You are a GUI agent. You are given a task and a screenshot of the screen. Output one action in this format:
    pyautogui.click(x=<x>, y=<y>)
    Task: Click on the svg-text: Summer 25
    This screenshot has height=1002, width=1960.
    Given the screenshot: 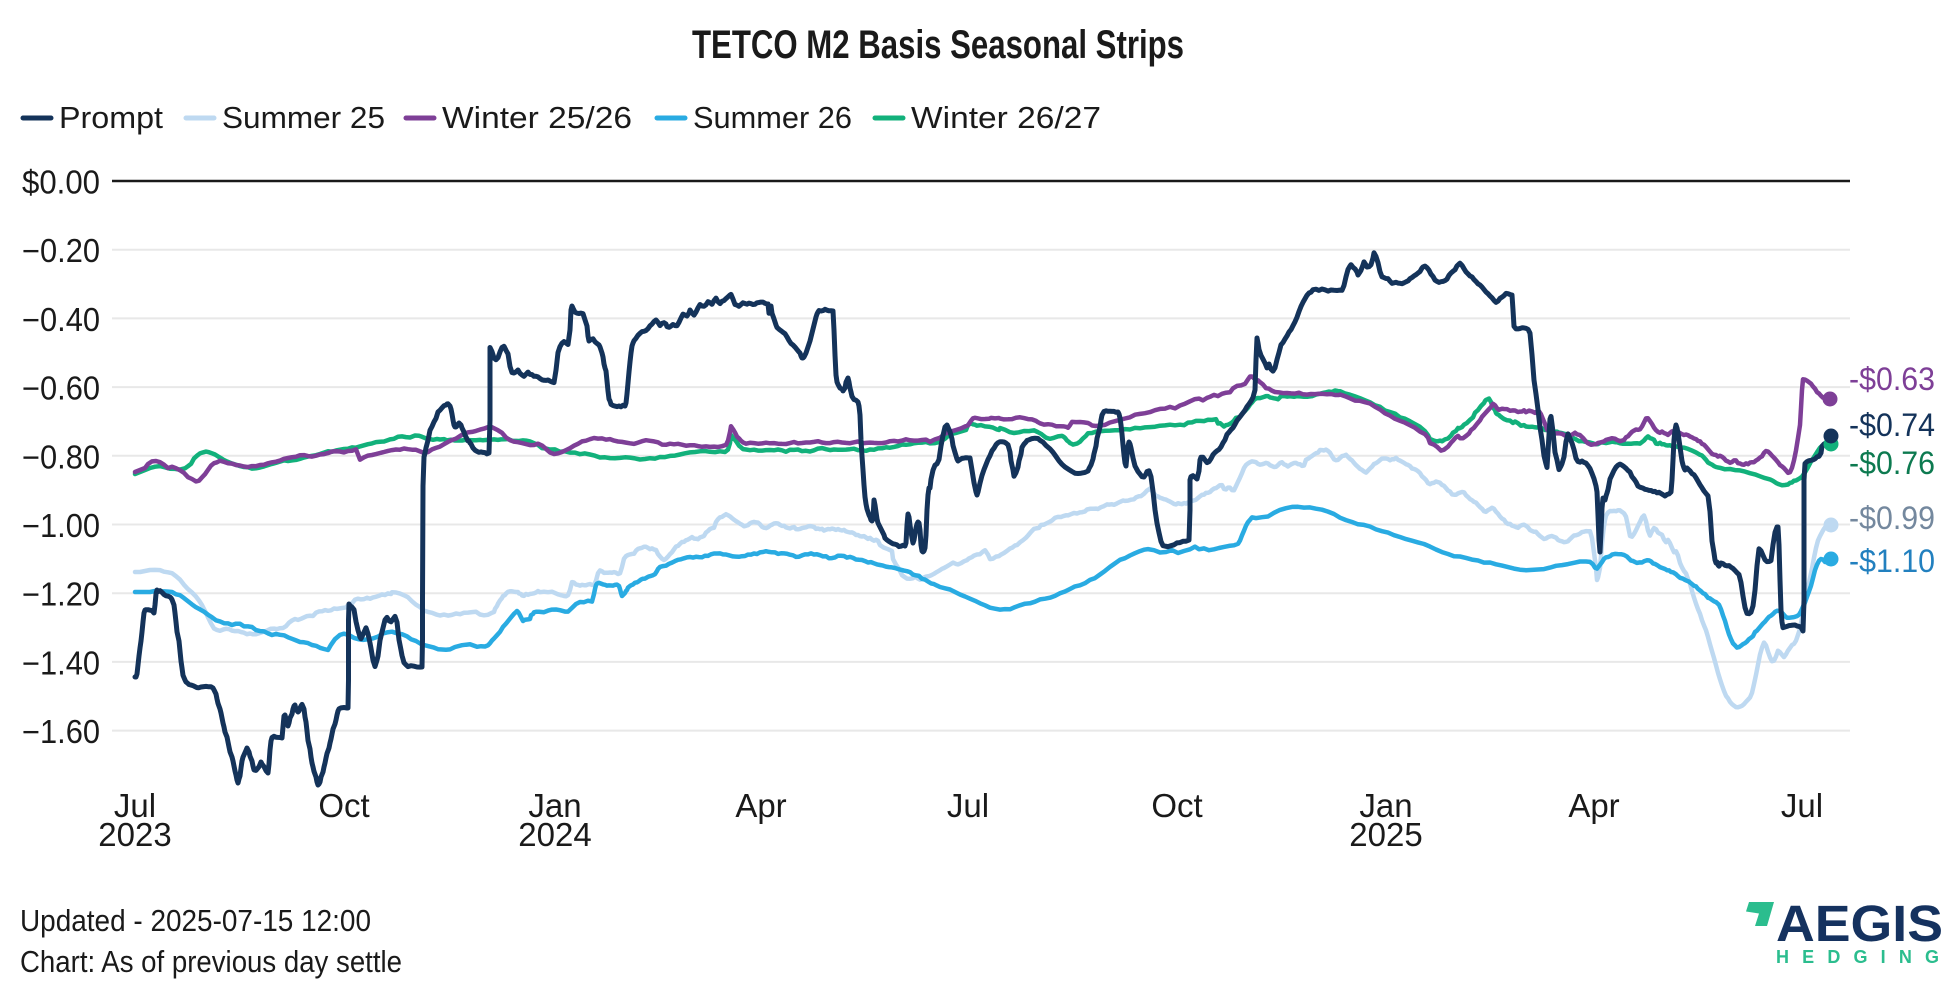 What is the action you would take?
    pyautogui.click(x=303, y=117)
    